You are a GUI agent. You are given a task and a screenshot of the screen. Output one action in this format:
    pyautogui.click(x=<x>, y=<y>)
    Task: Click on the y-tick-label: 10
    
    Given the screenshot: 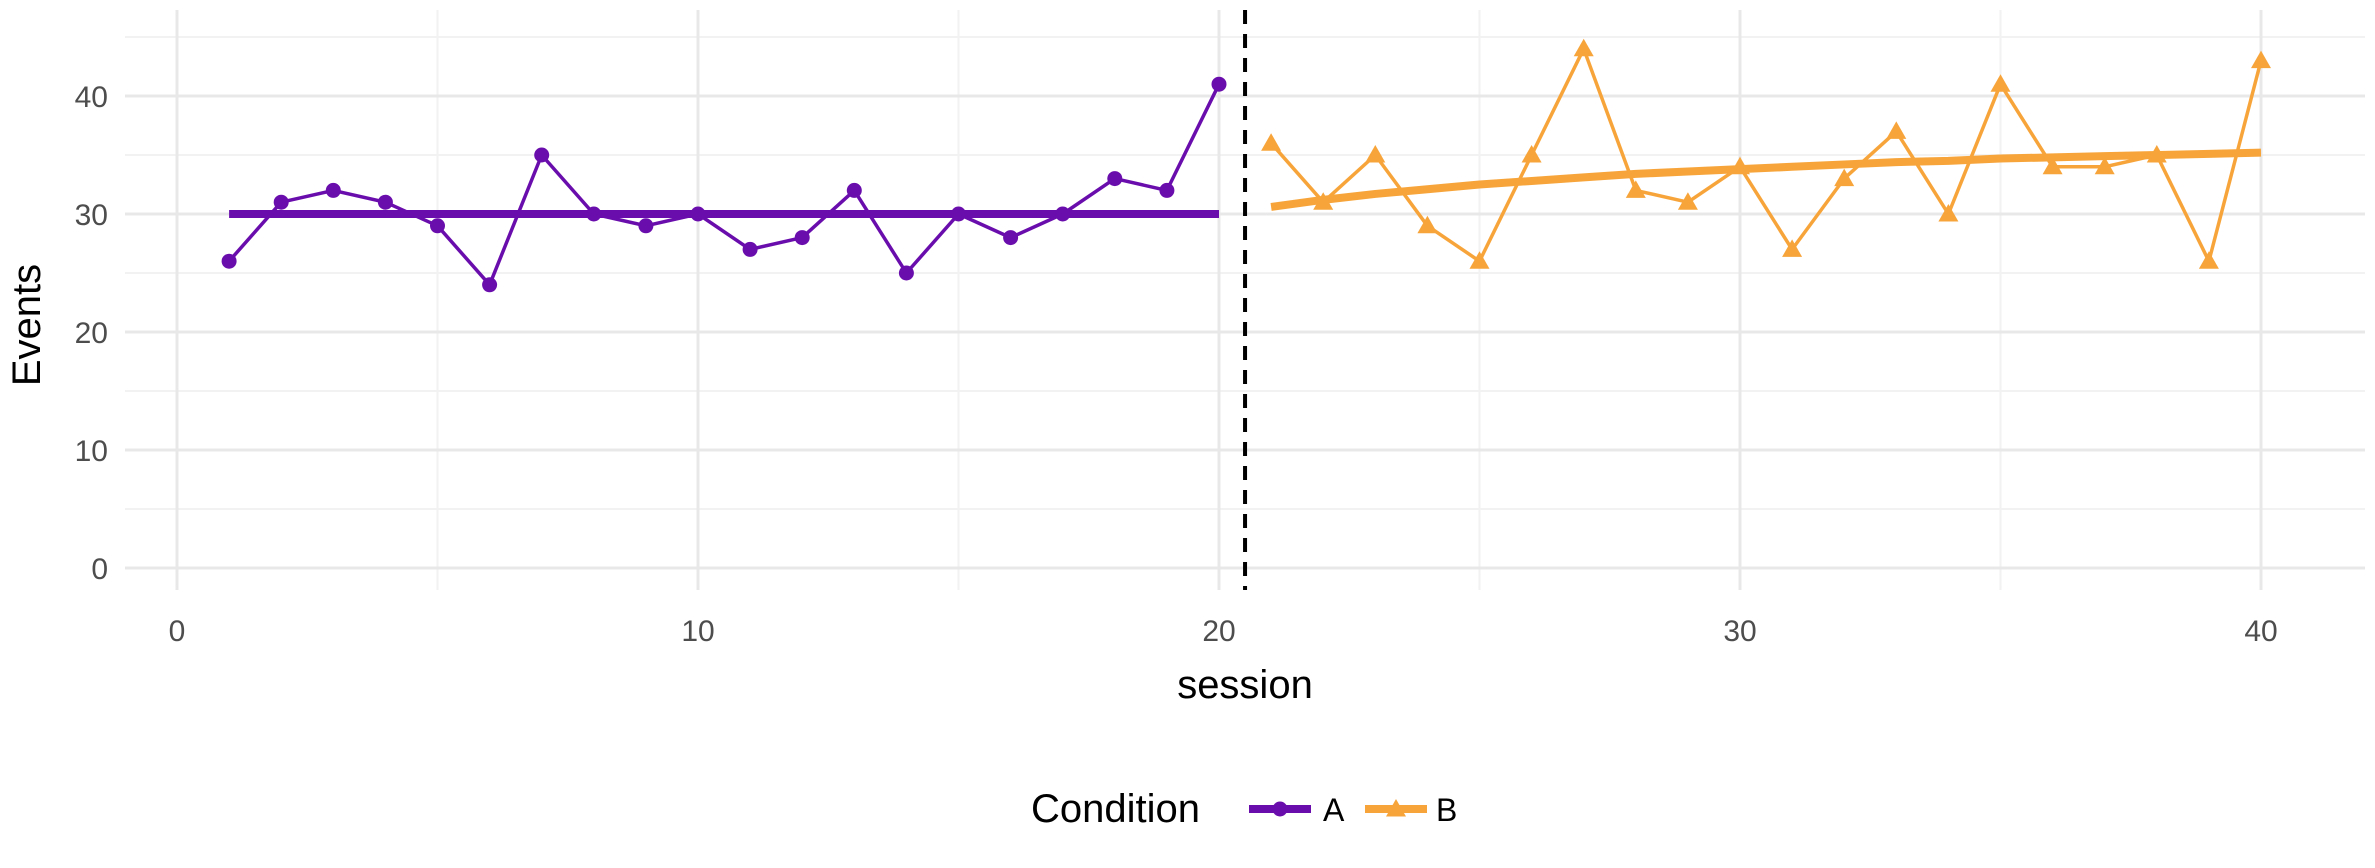 What is the action you would take?
    pyautogui.click(x=91, y=451)
    